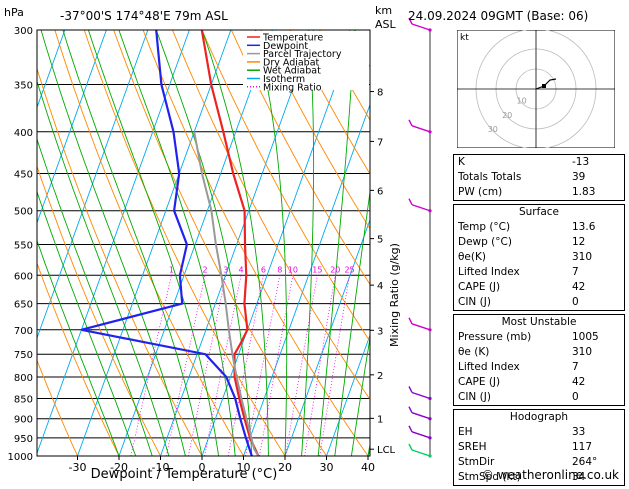  I want to click on mixing-ratio-axis-label: Mixing Ratio (g/kg), so click(394, 295).